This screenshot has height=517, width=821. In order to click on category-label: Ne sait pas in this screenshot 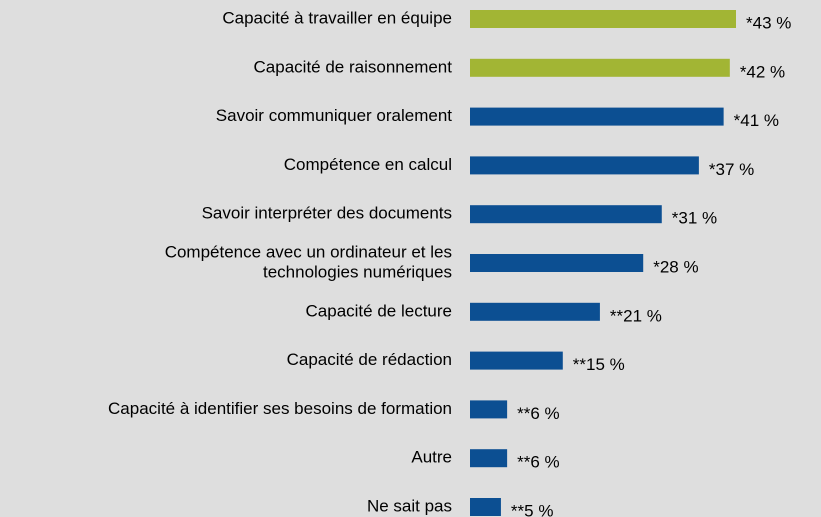, I will do `click(409, 505)`.